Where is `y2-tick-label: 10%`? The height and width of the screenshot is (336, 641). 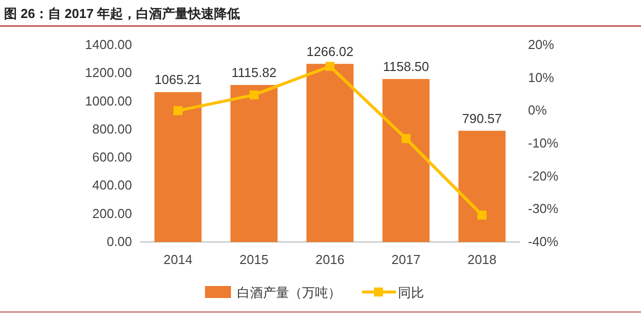 y2-tick-label: 10% is located at coordinates (541, 77).